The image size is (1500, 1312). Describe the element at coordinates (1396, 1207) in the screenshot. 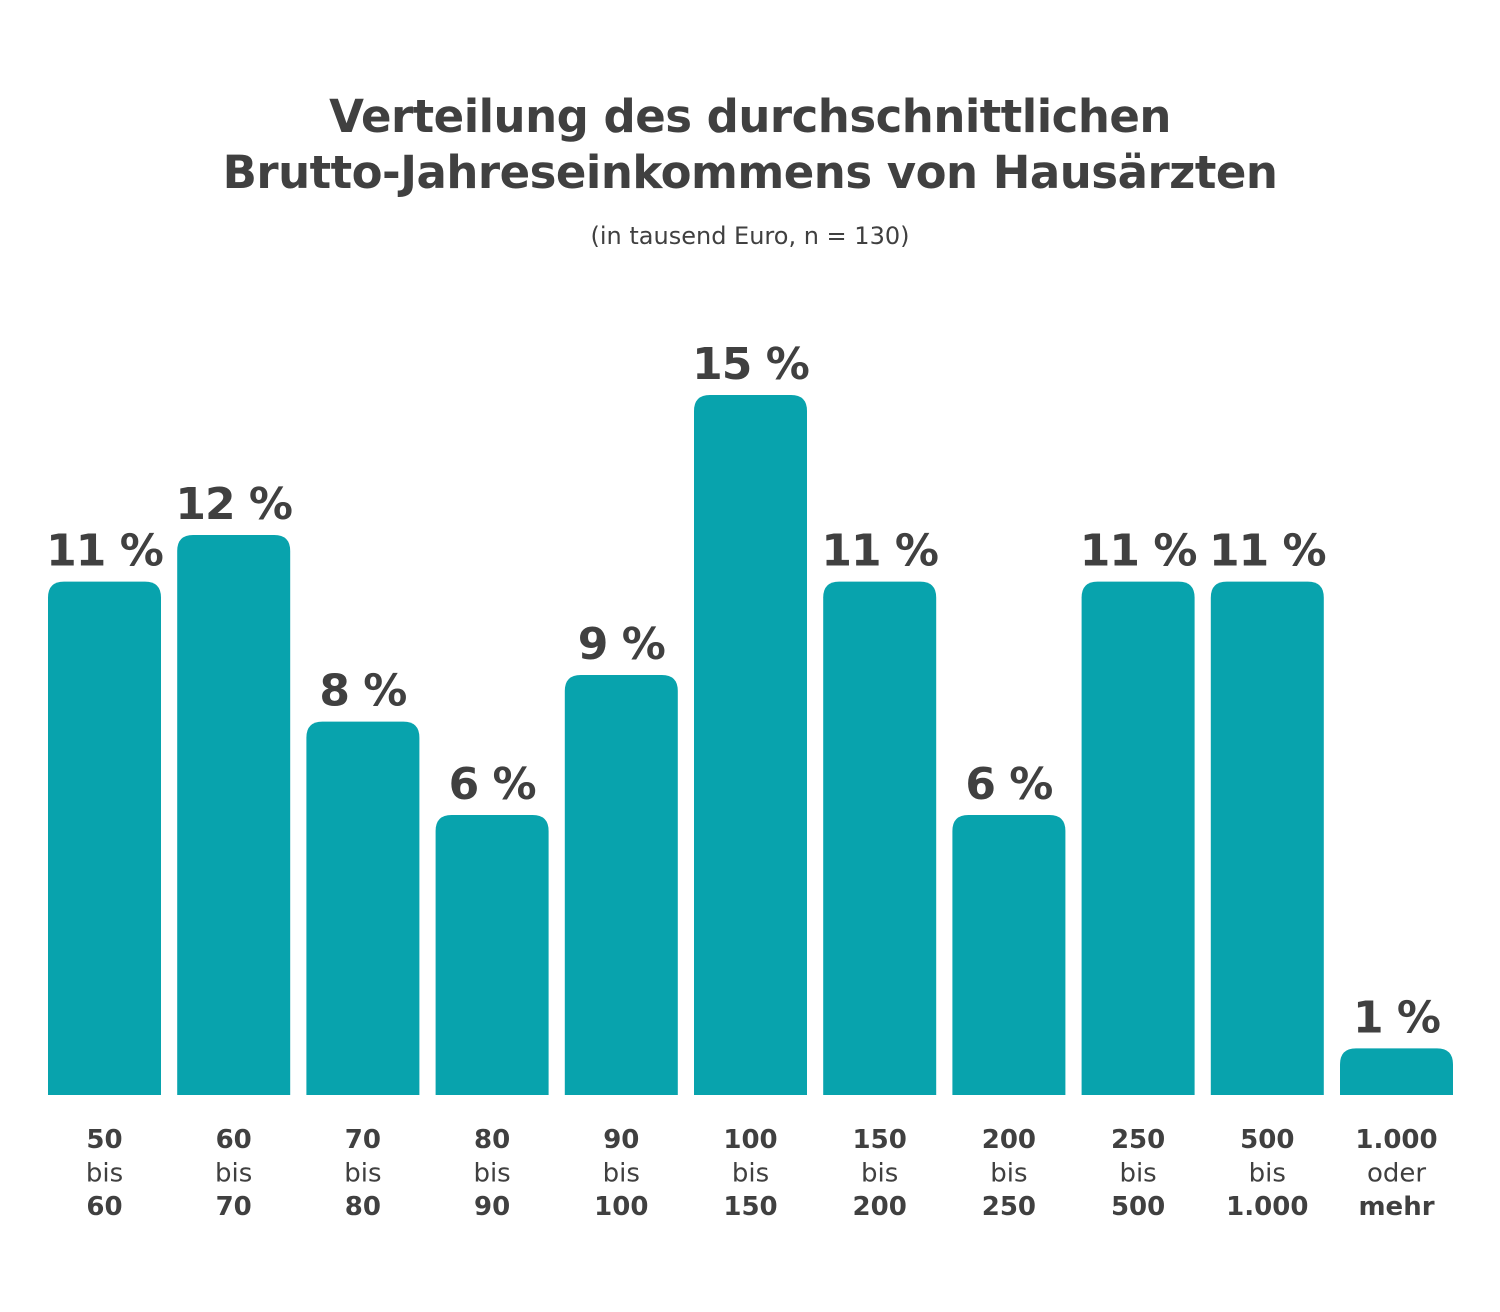

I see `category-label: mehr` at that location.